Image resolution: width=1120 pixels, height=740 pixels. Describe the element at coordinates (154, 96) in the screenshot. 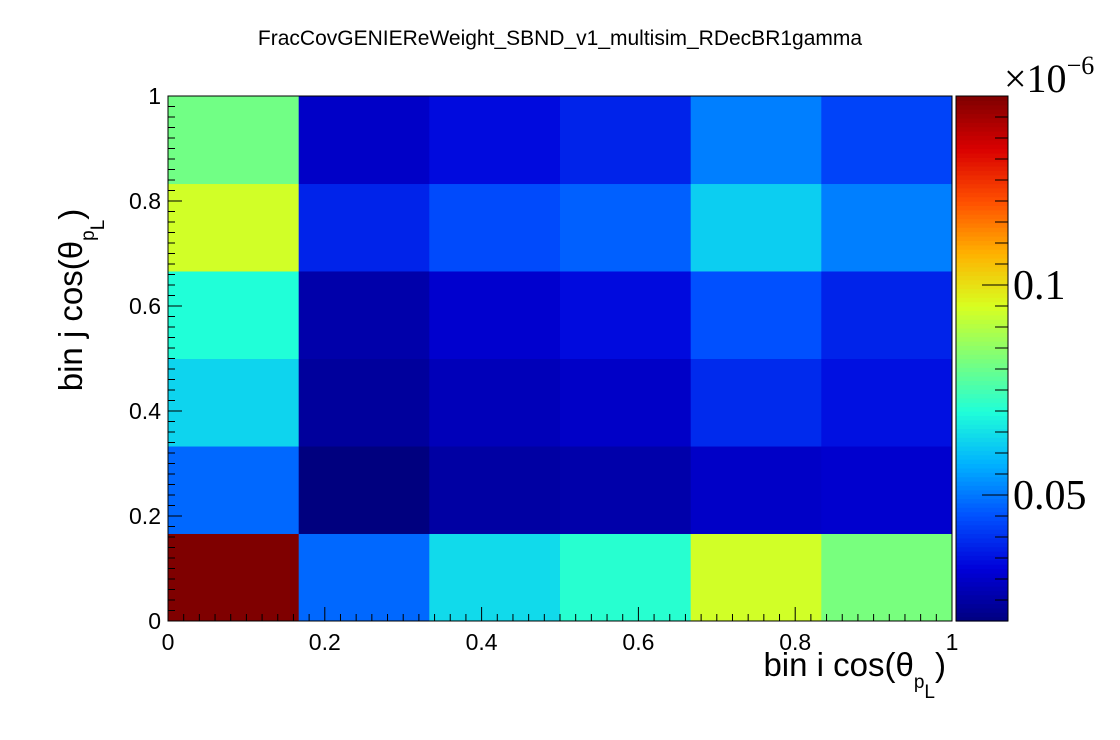

I see `y-tick-label: 1` at that location.